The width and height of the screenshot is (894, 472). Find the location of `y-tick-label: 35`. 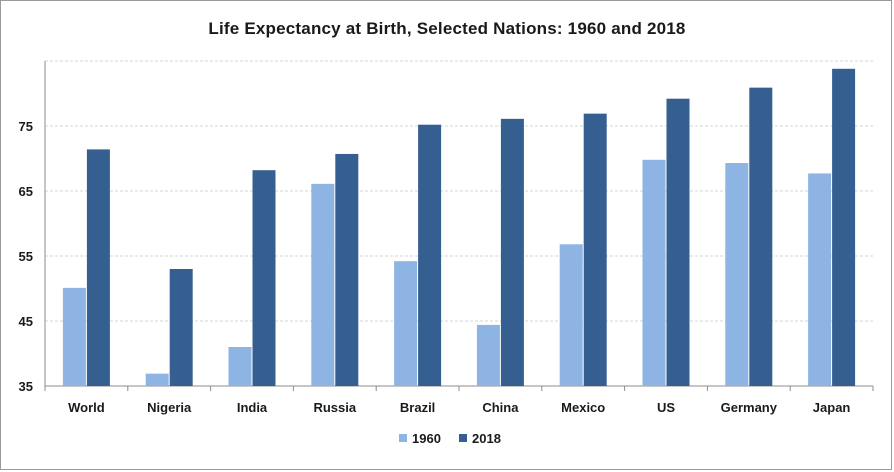

y-tick-label: 35 is located at coordinates (26, 386).